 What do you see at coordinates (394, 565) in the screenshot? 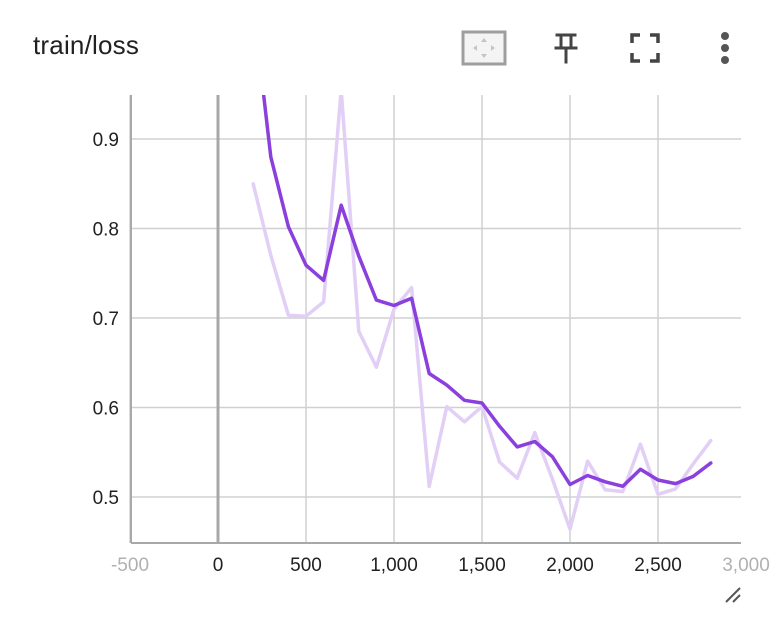
I see `x-tick-label: 1,000` at bounding box center [394, 565].